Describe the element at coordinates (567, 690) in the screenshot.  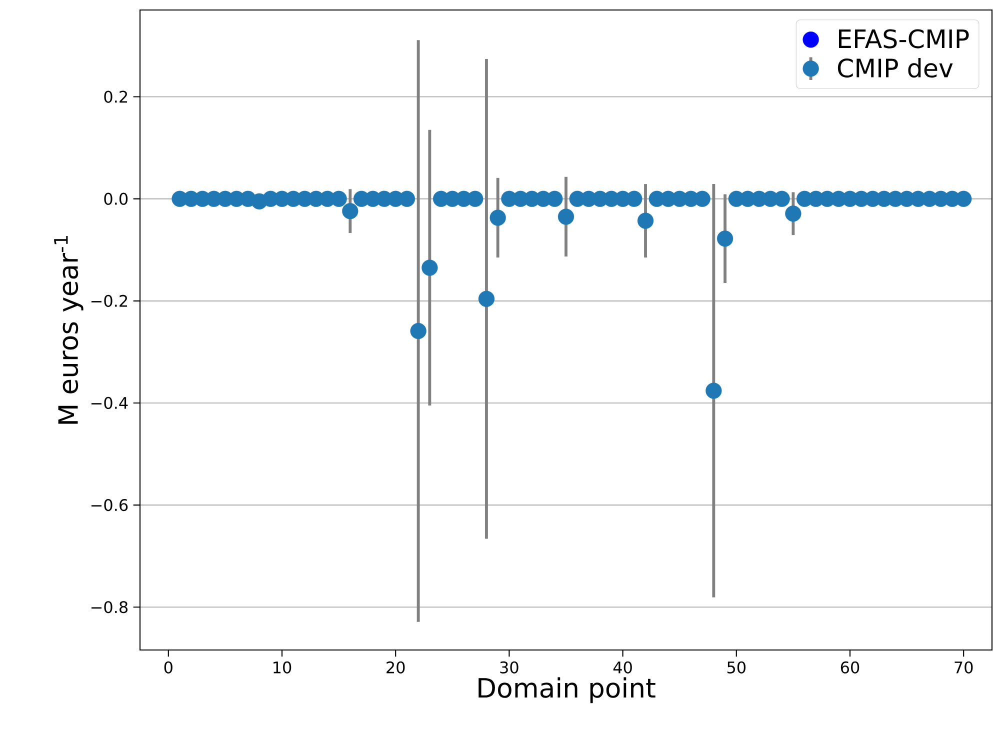
I see `x-axis-title: Domain point` at that location.